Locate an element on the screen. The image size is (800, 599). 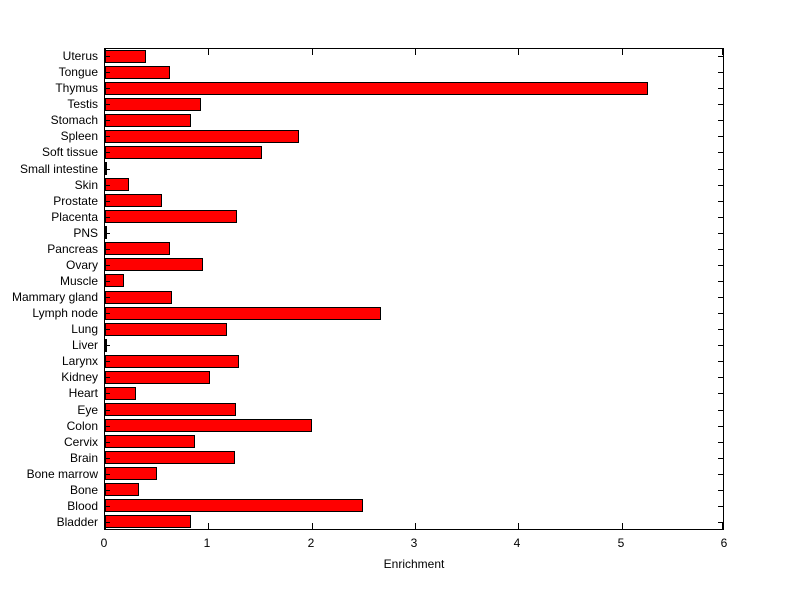
y-tick-label-skin: Skin is located at coordinates (86, 185).